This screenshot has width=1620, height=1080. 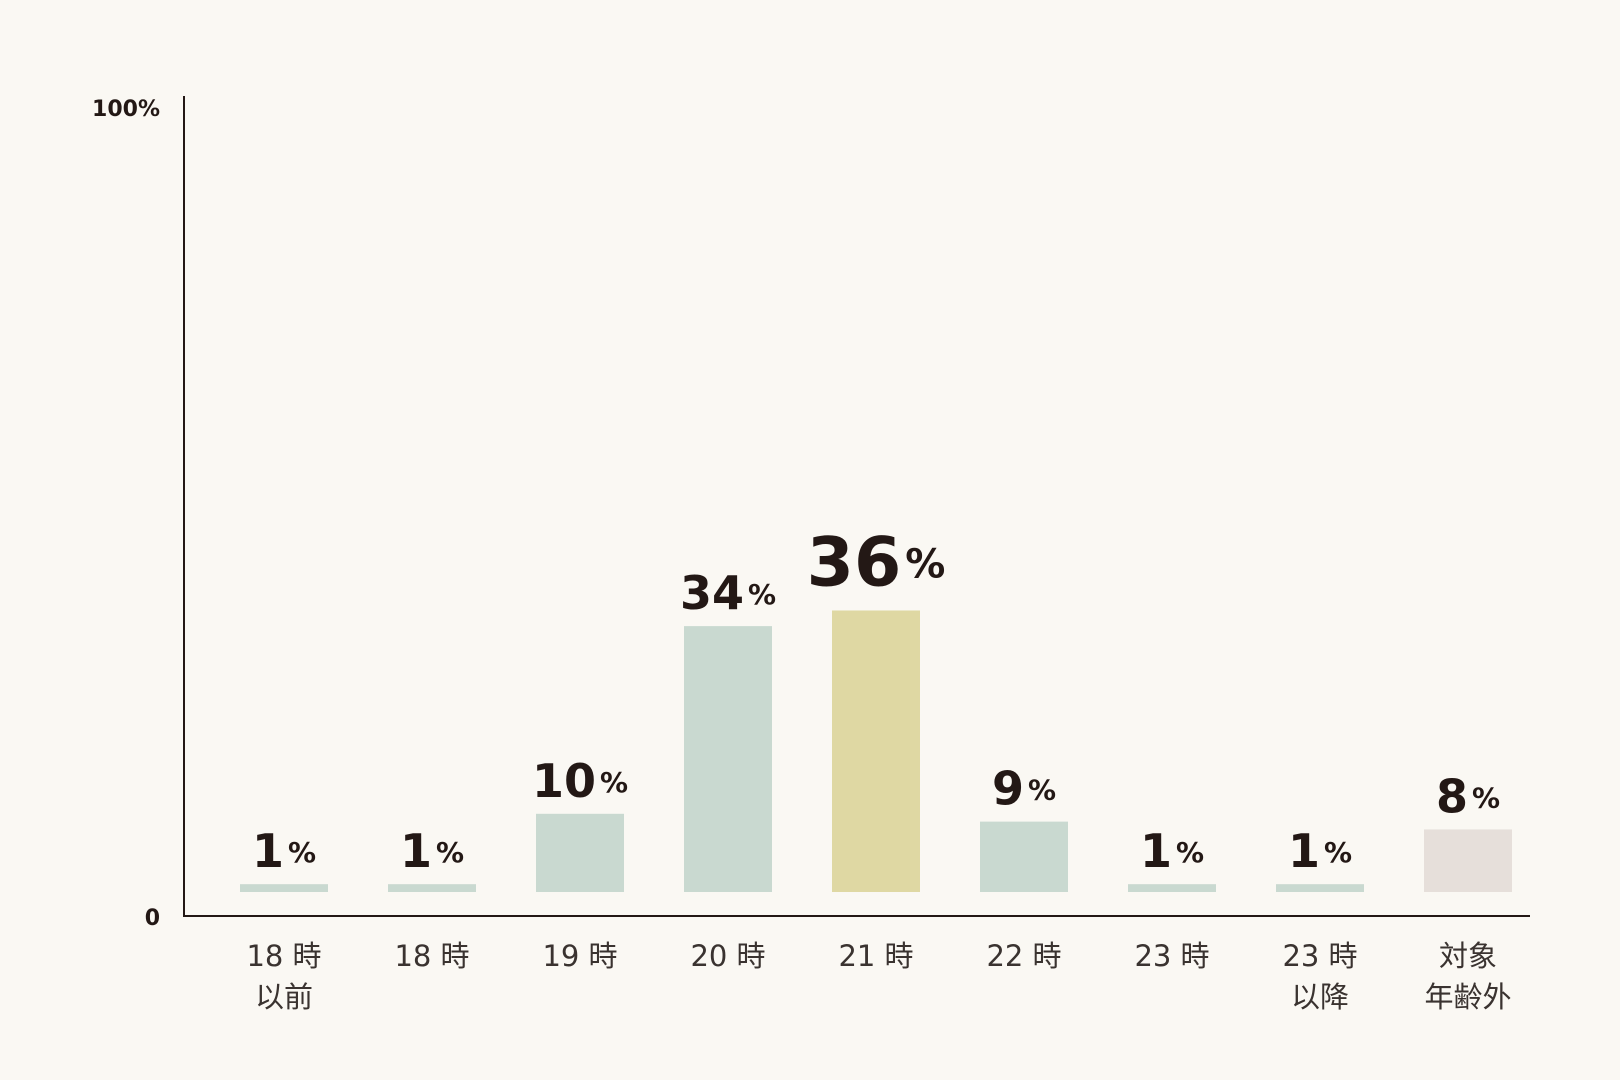 I want to click on value-label: 9%, so click(x=1024, y=788).